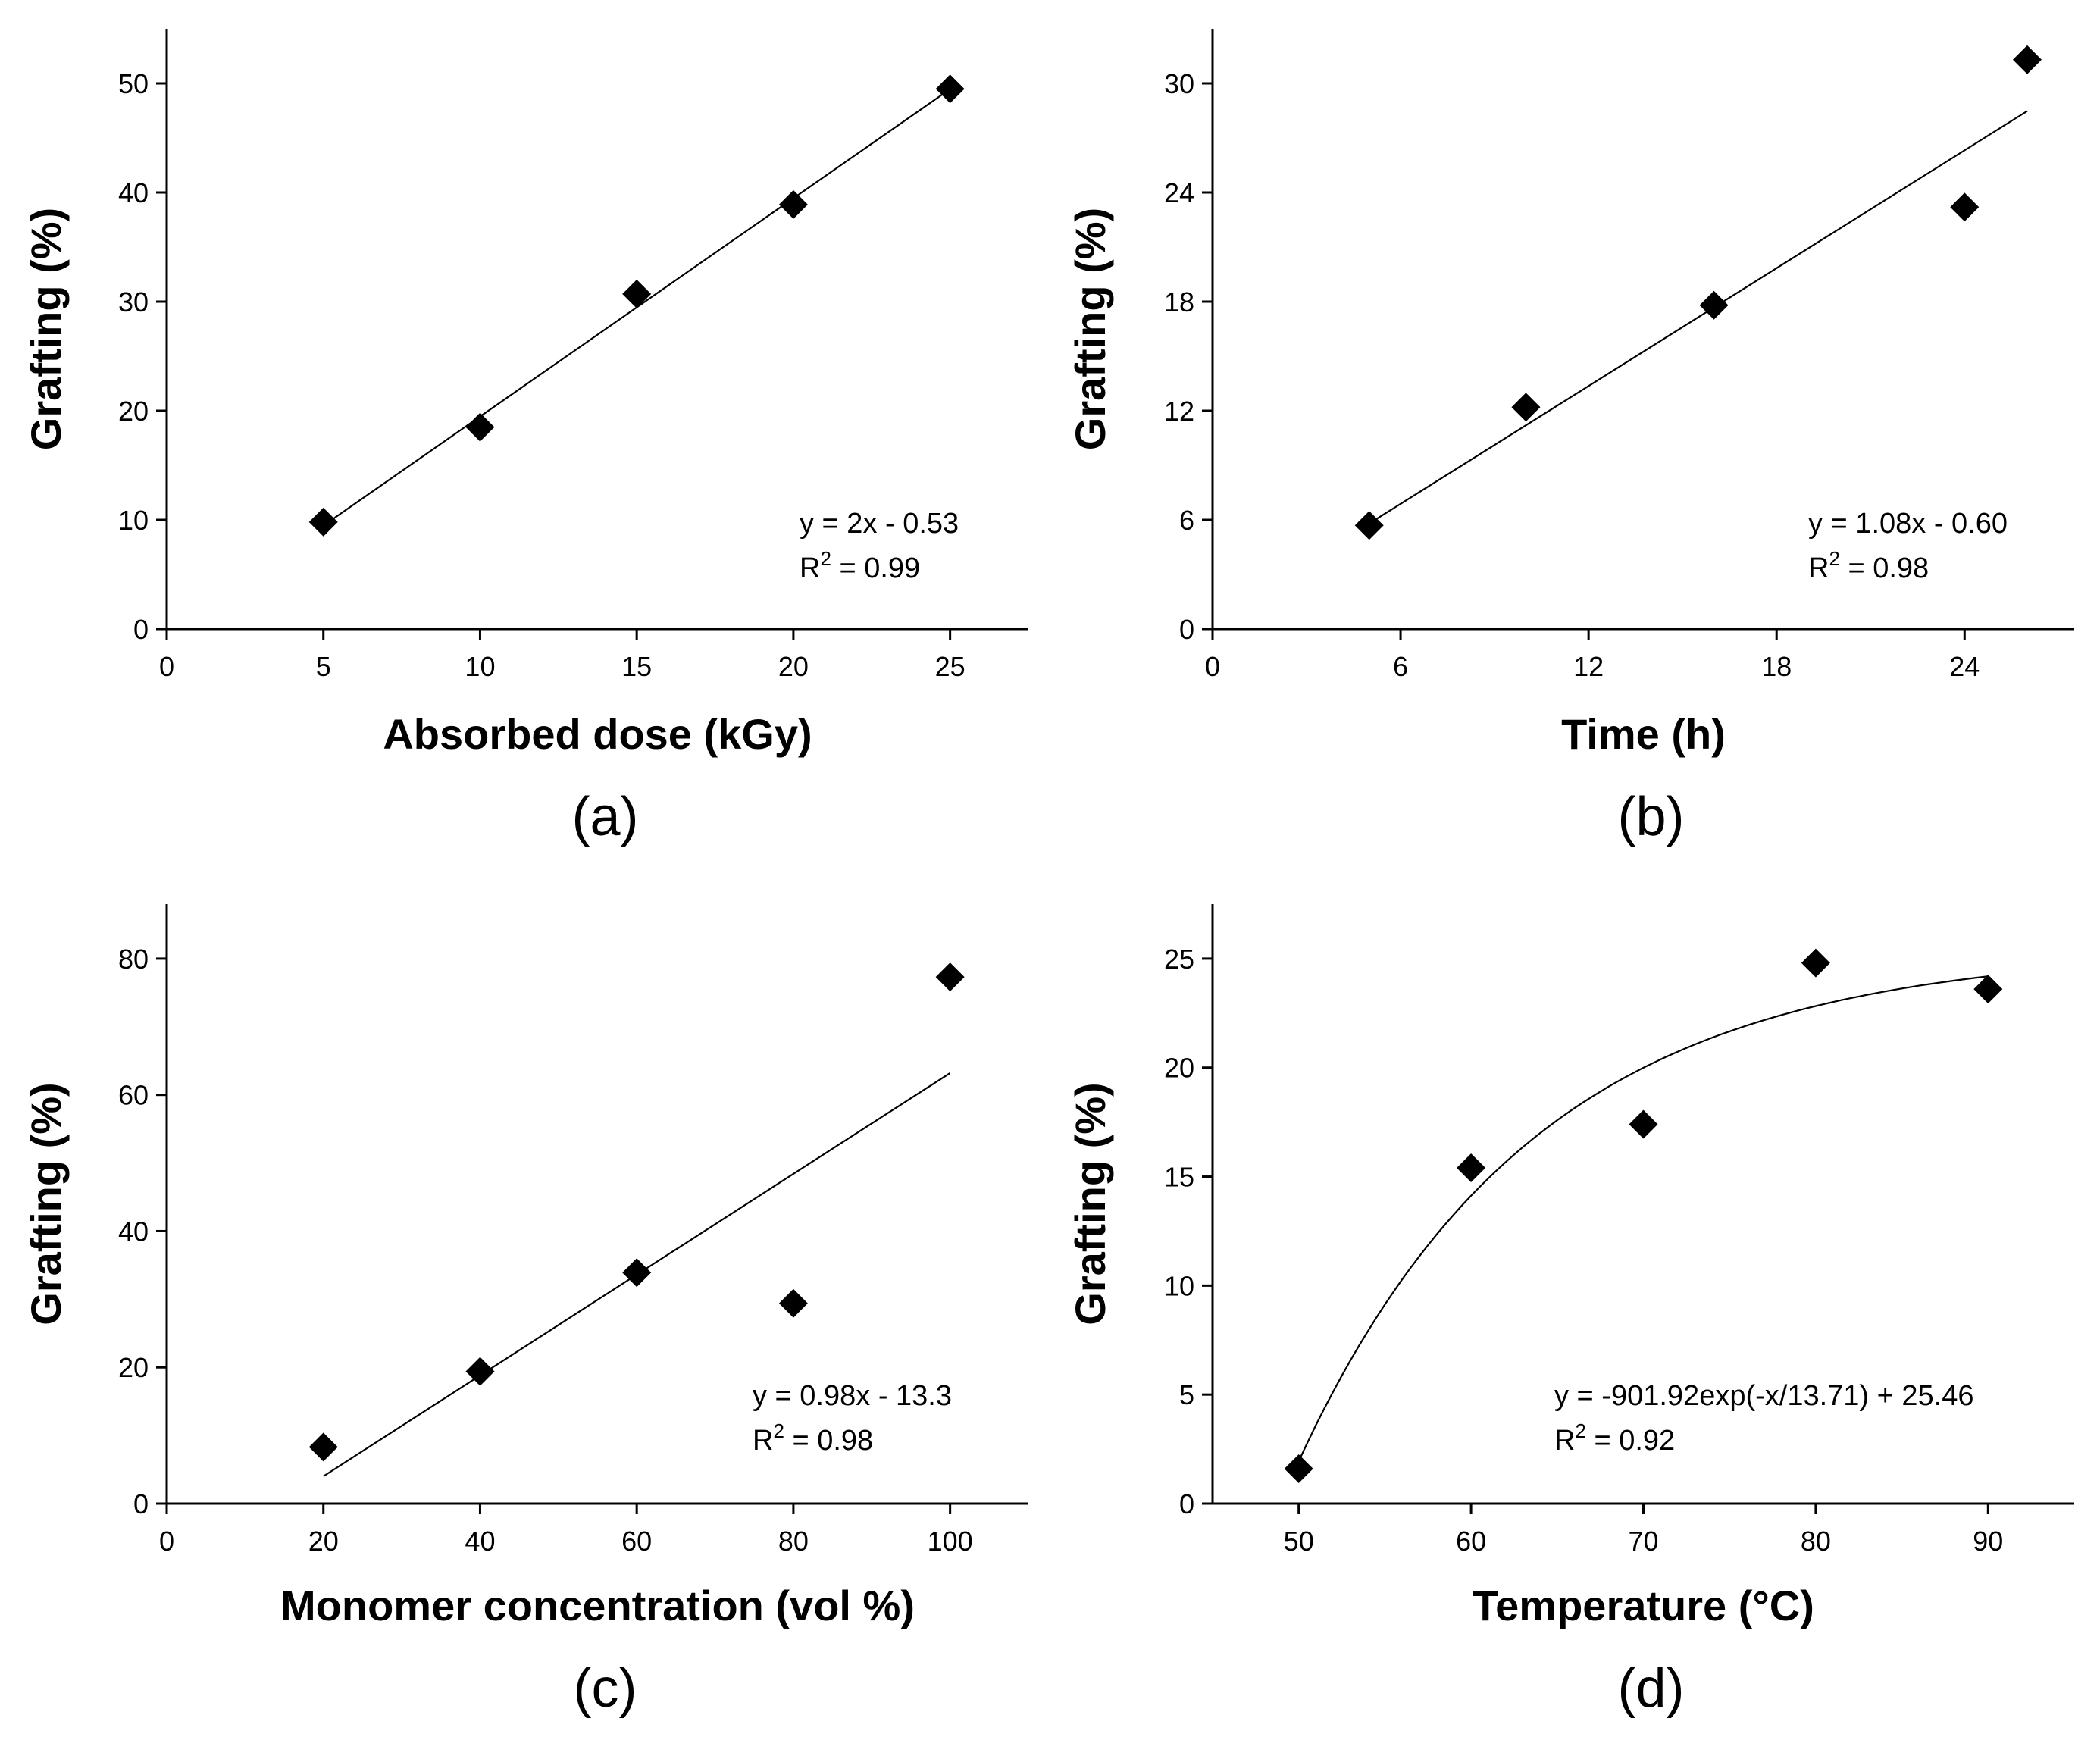 The image size is (2100, 1737). I want to click on panel-label: (a), so click(605, 817).